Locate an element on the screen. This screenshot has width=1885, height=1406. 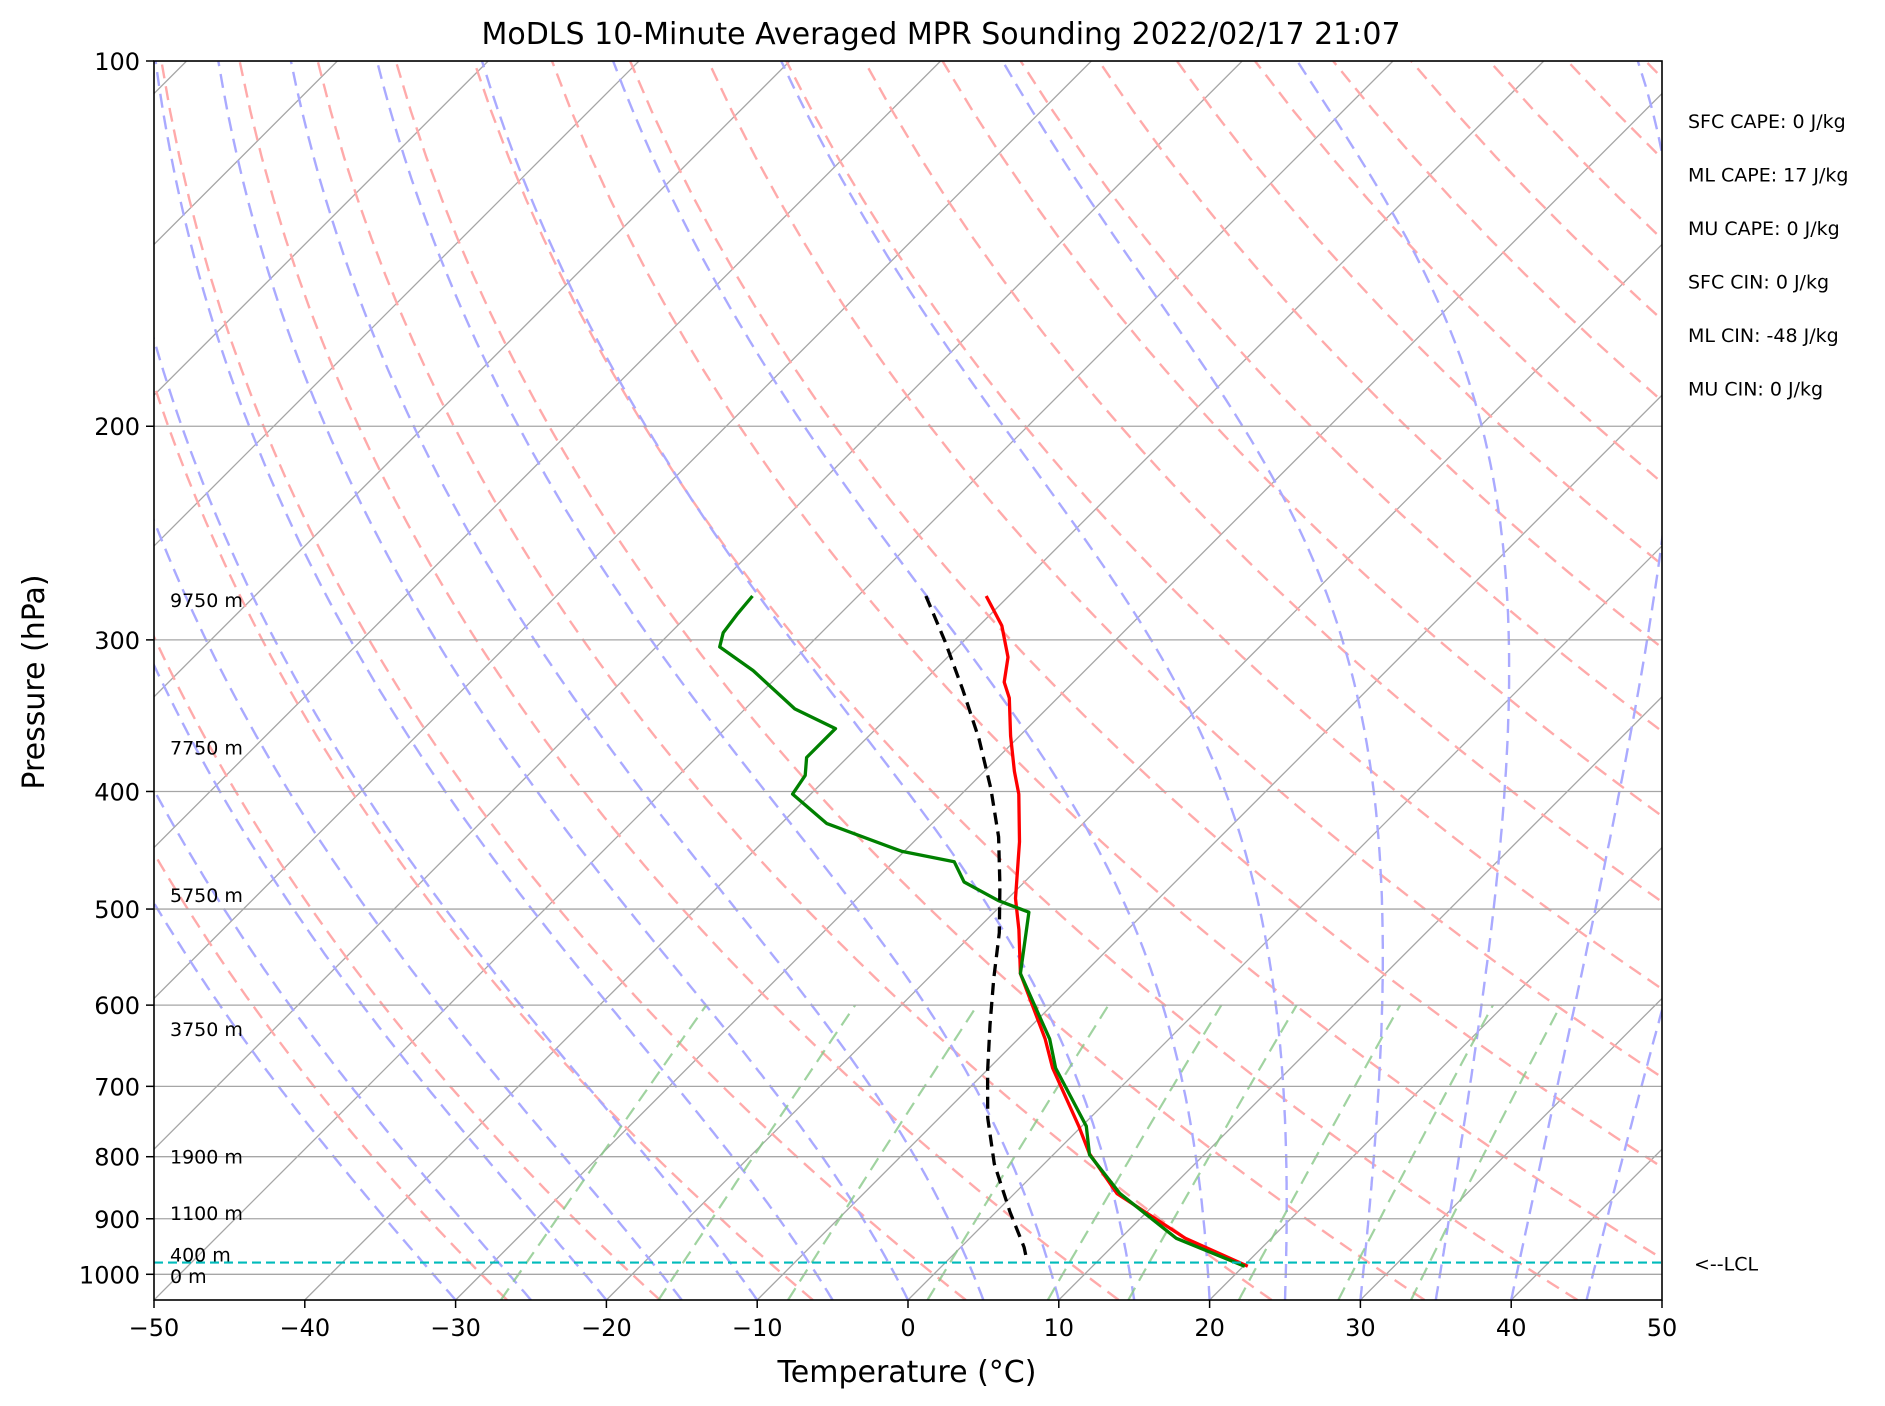
y-tick-label: 1000 is located at coordinates (109, 1275).